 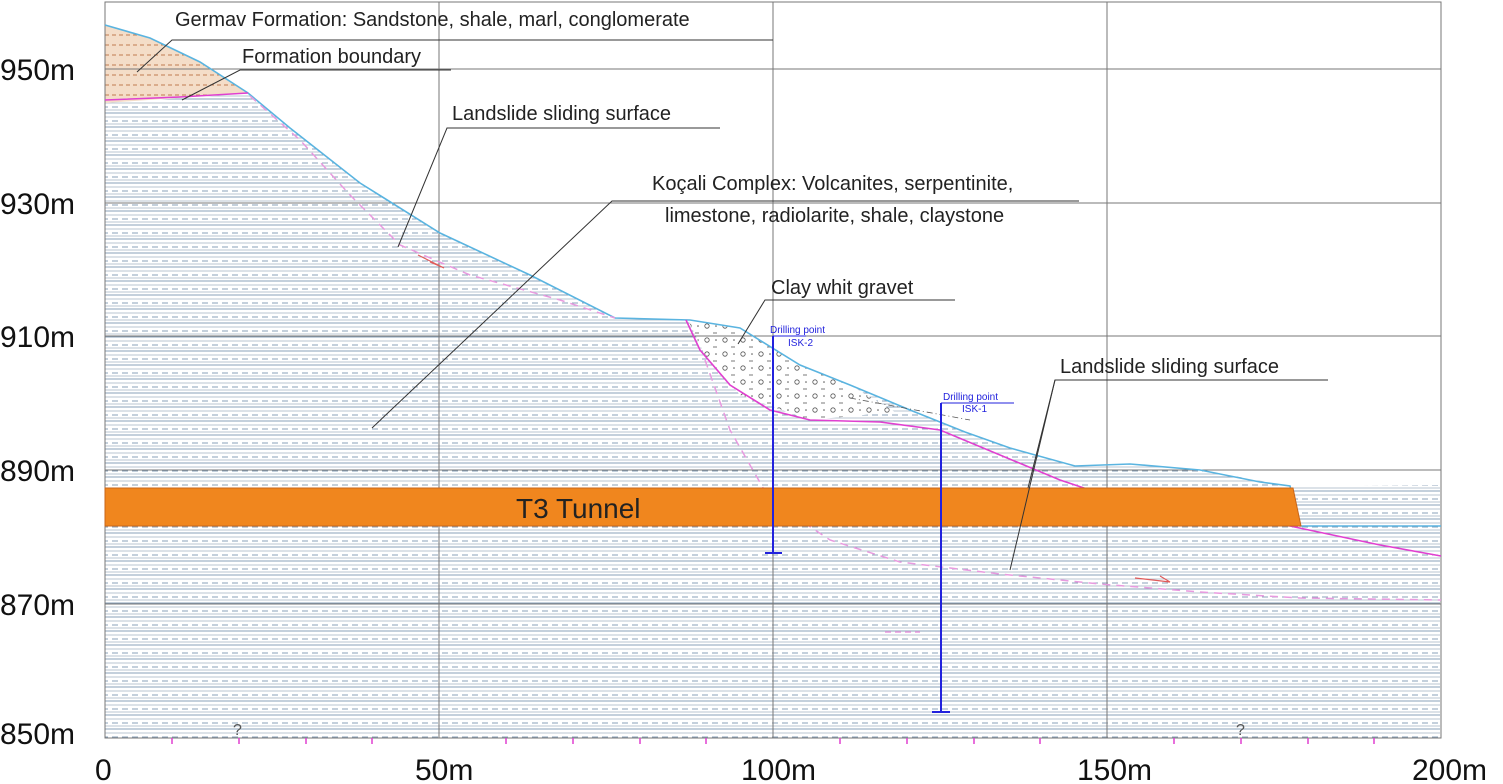 I want to click on tunnel-label: T3 Tunnel, so click(x=578, y=508).